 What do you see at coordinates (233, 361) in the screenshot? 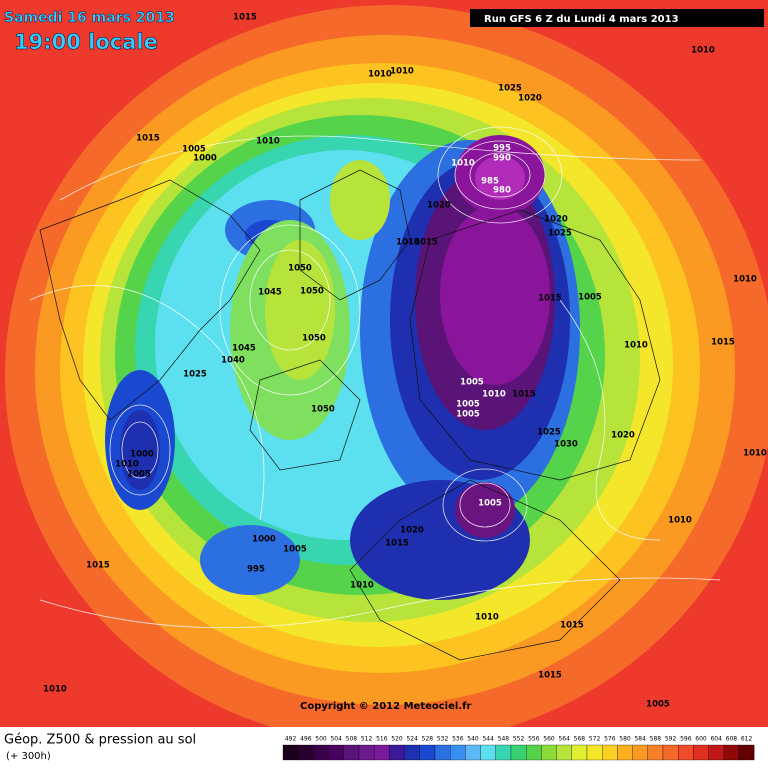
I see `isobar-label: 1040` at bounding box center [233, 361].